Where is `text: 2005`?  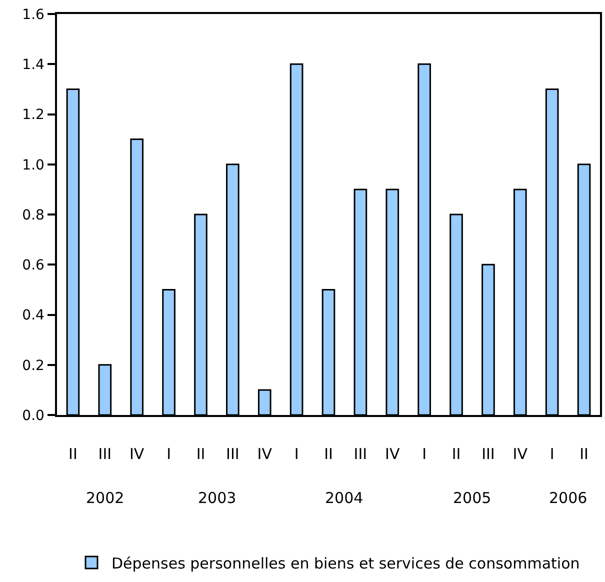 text: 2005 is located at coordinates (472, 498).